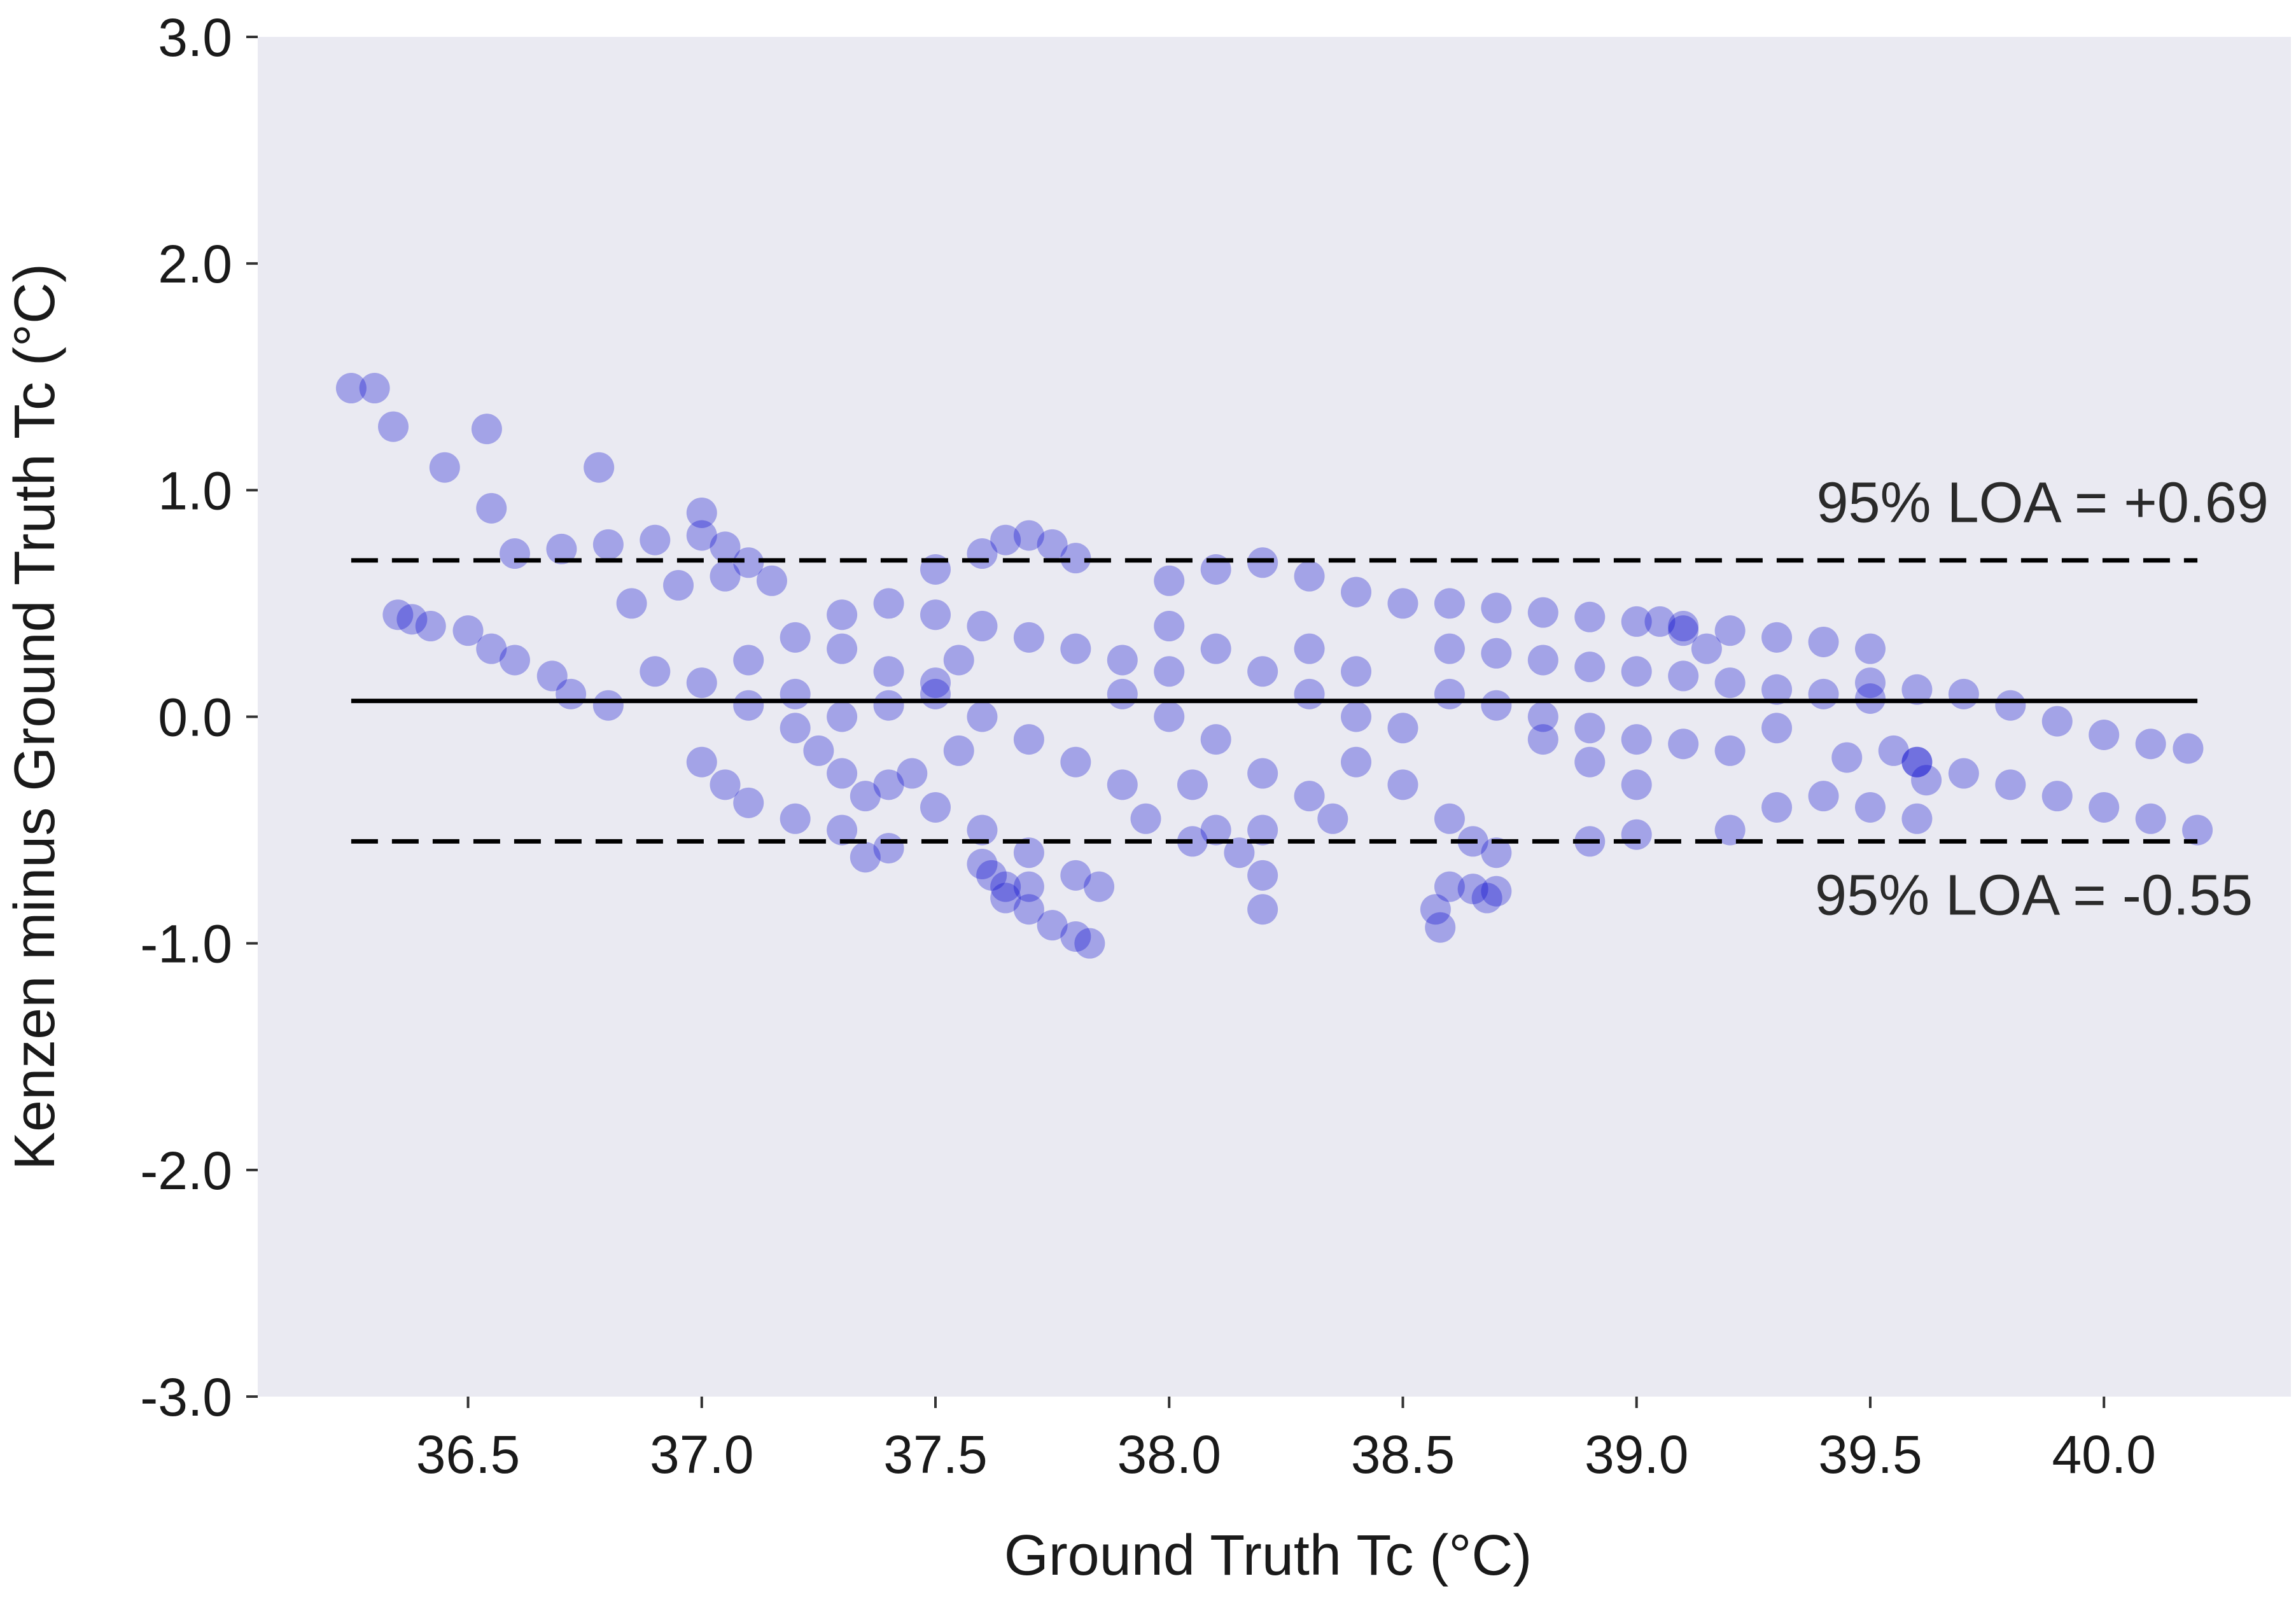 Image resolution: width=2296 pixels, height=1597 pixels. I want to click on lower-loa-annotation: 95% LOA = -0.55, so click(2034, 895).